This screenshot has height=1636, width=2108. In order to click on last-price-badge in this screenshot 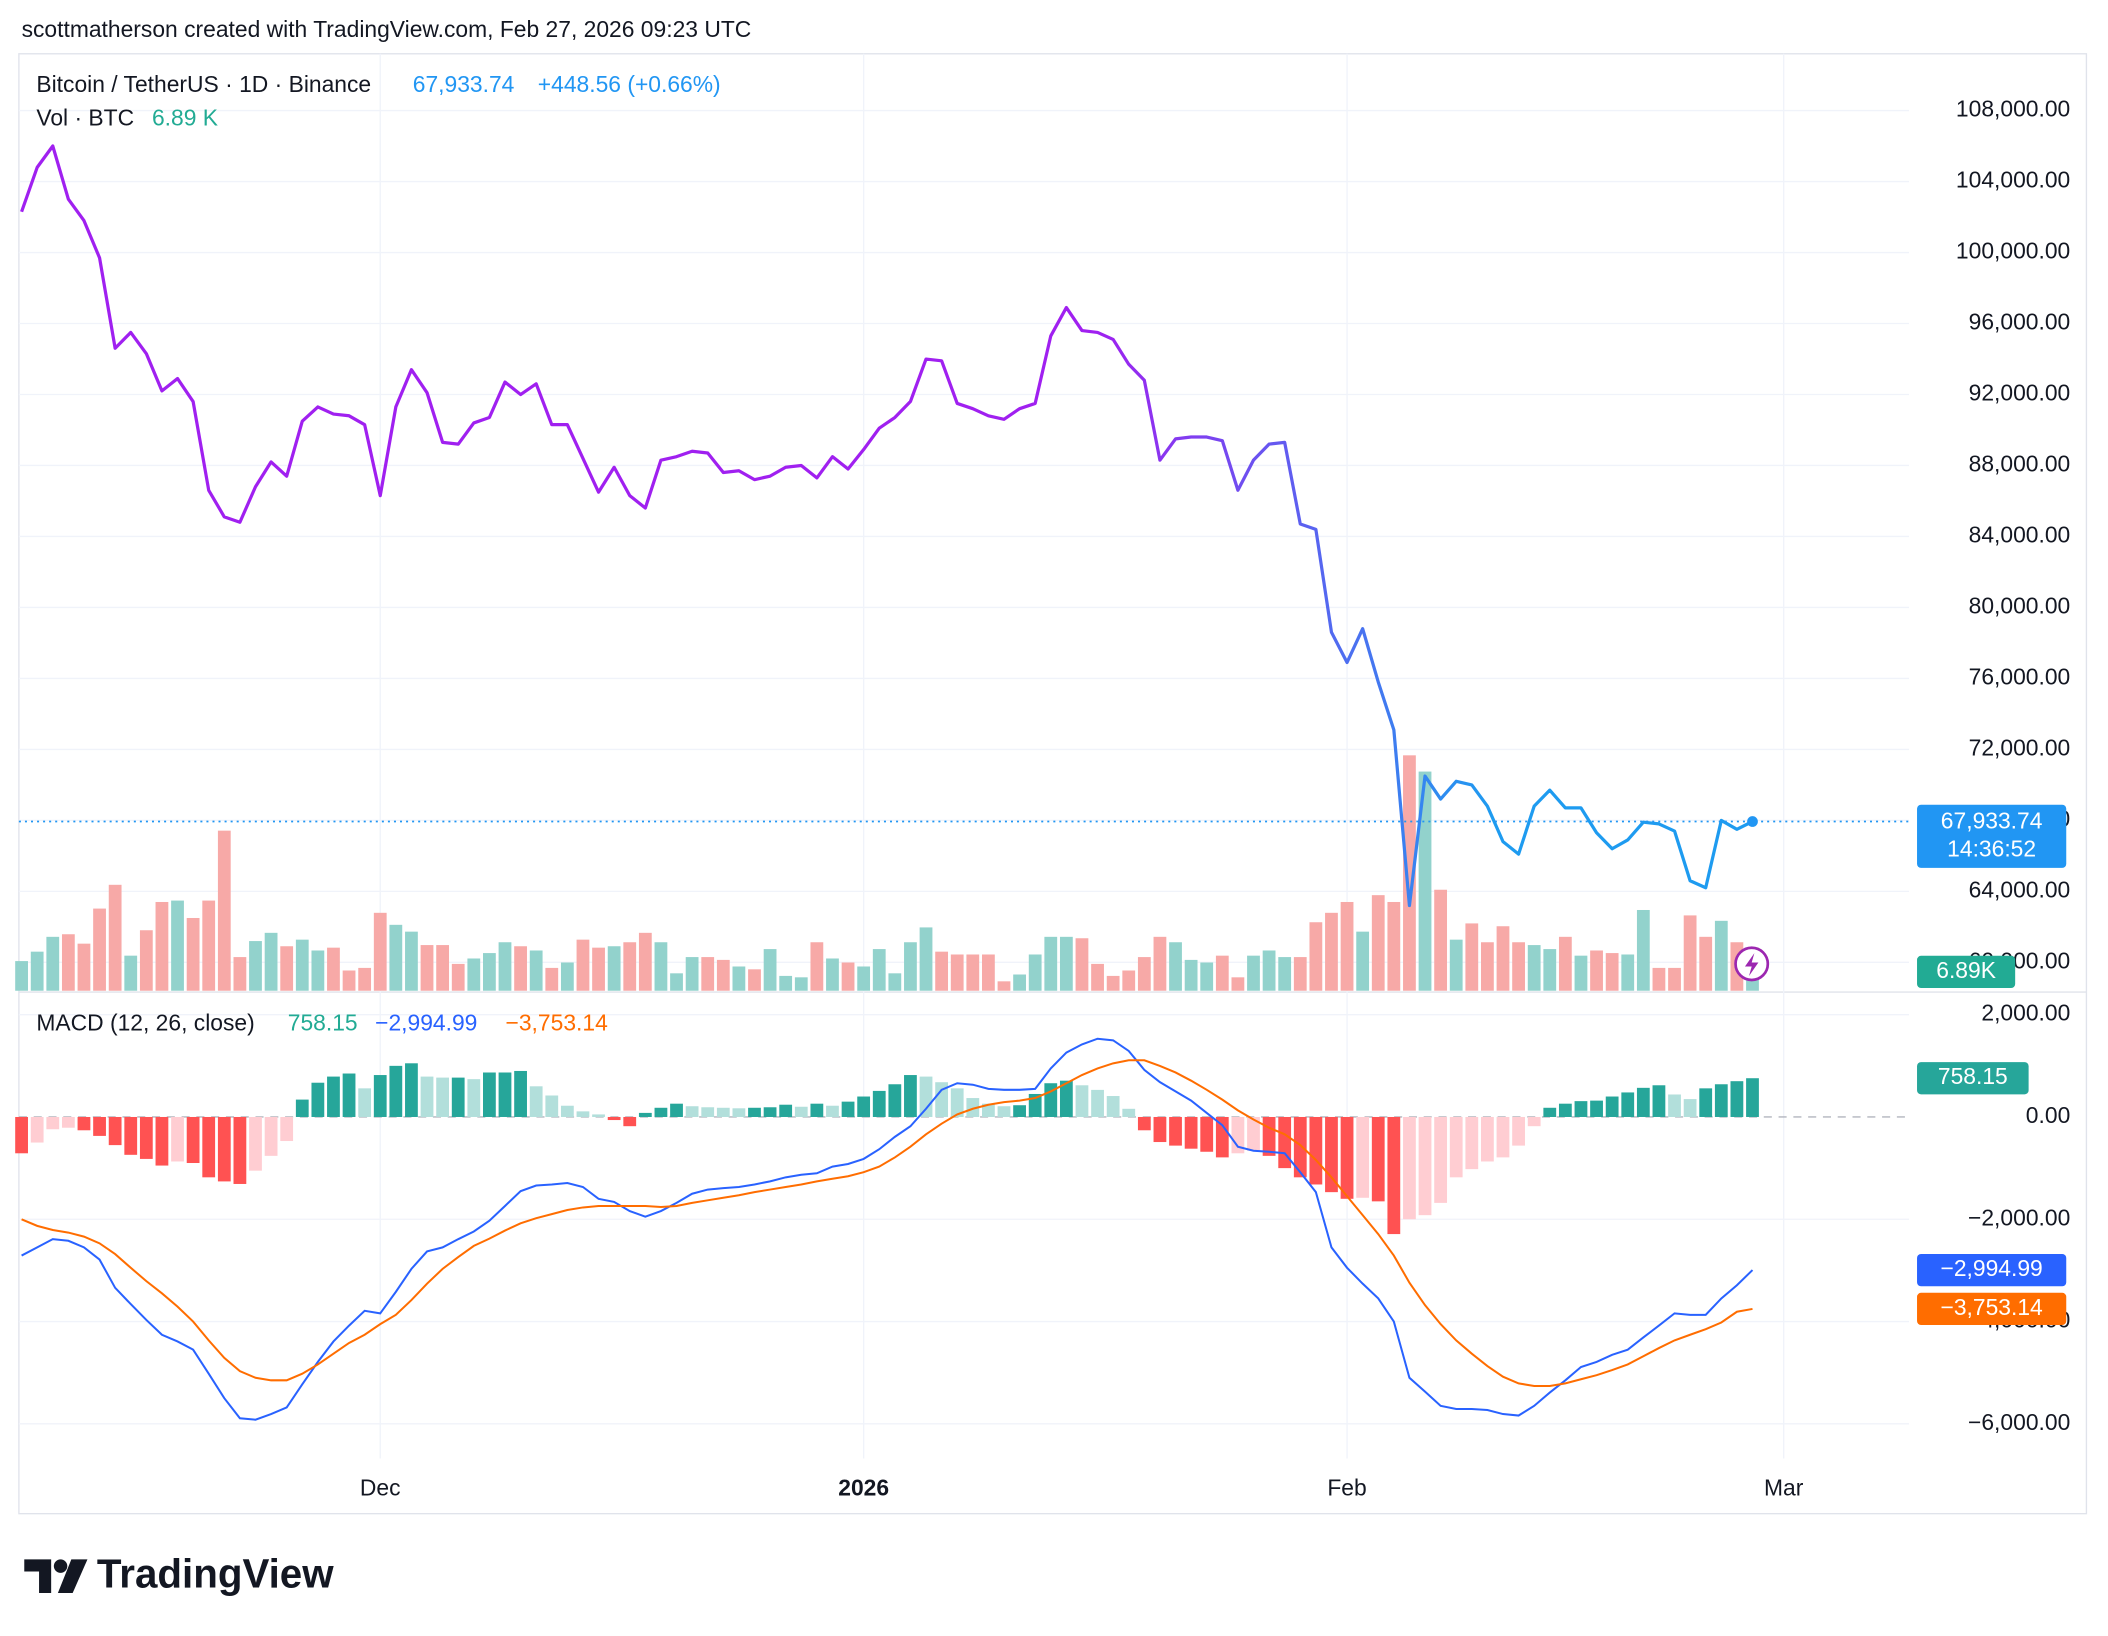, I will do `click(1992, 836)`.